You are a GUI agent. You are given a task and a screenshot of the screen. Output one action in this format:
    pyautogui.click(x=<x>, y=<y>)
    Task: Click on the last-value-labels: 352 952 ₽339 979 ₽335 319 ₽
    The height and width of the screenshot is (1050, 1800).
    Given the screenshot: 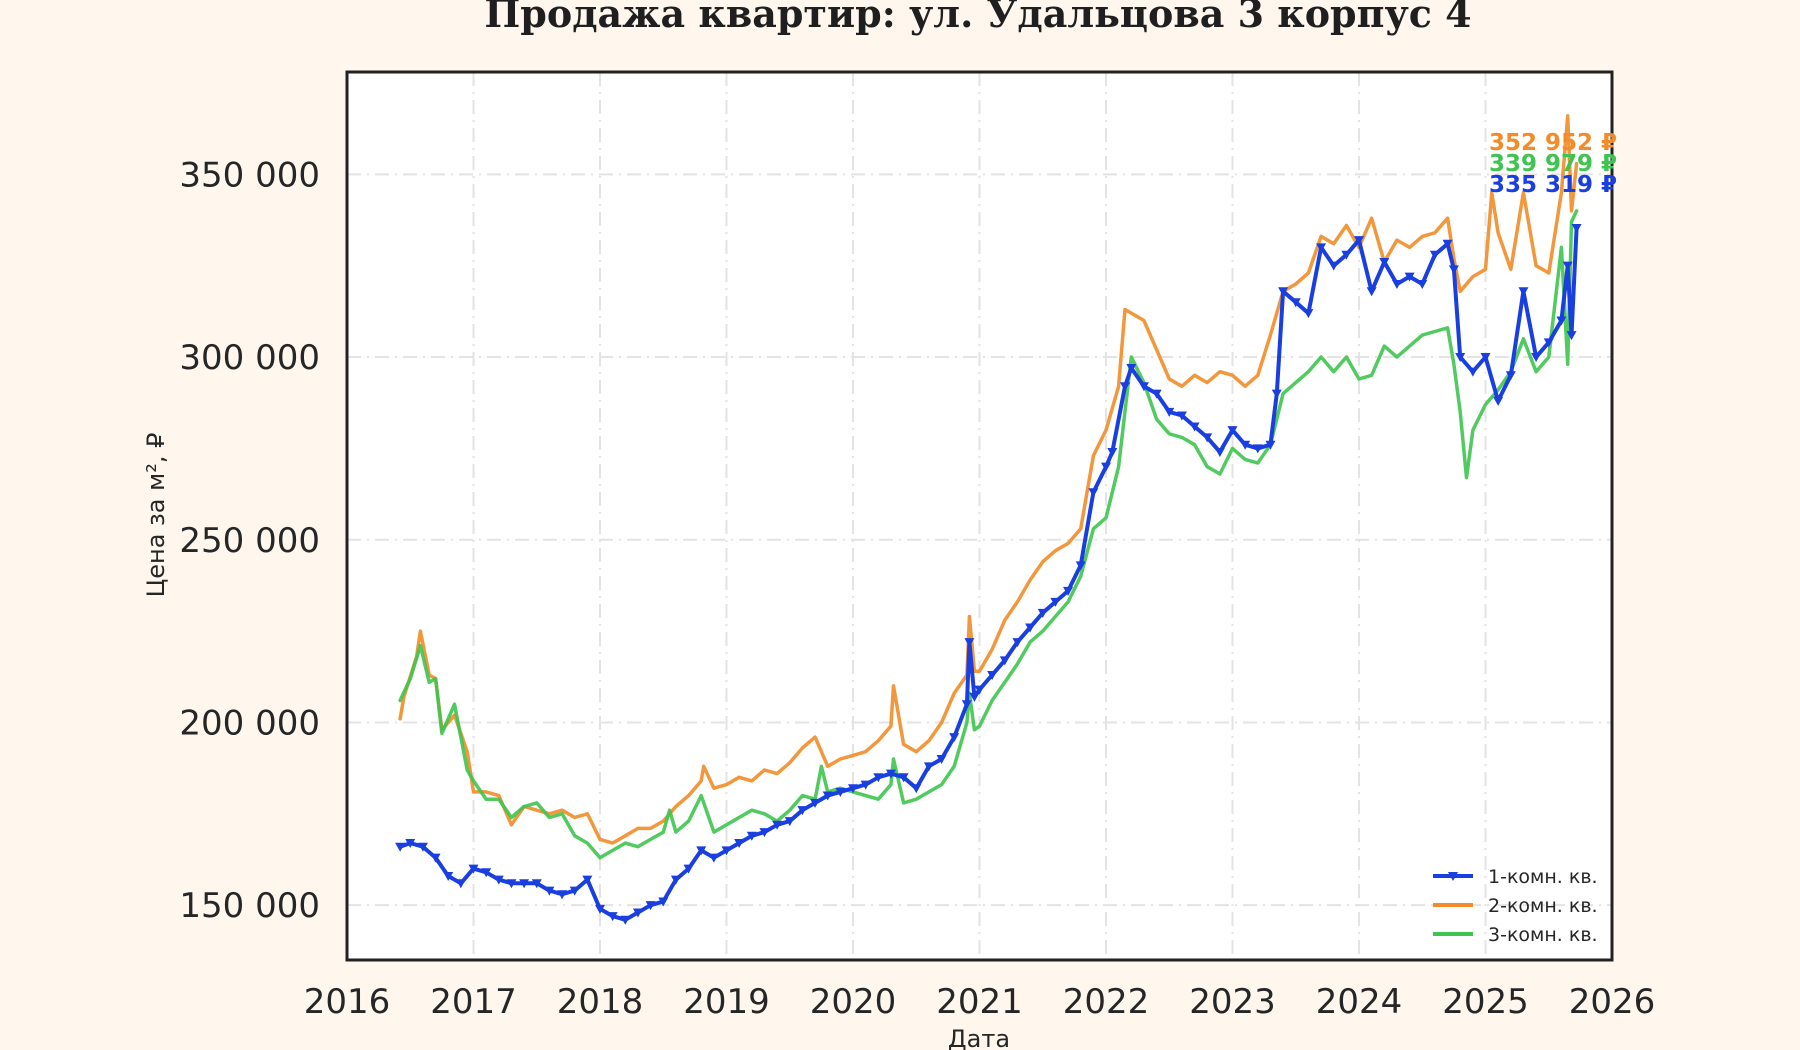 What is the action you would take?
    pyautogui.click(x=1553, y=164)
    